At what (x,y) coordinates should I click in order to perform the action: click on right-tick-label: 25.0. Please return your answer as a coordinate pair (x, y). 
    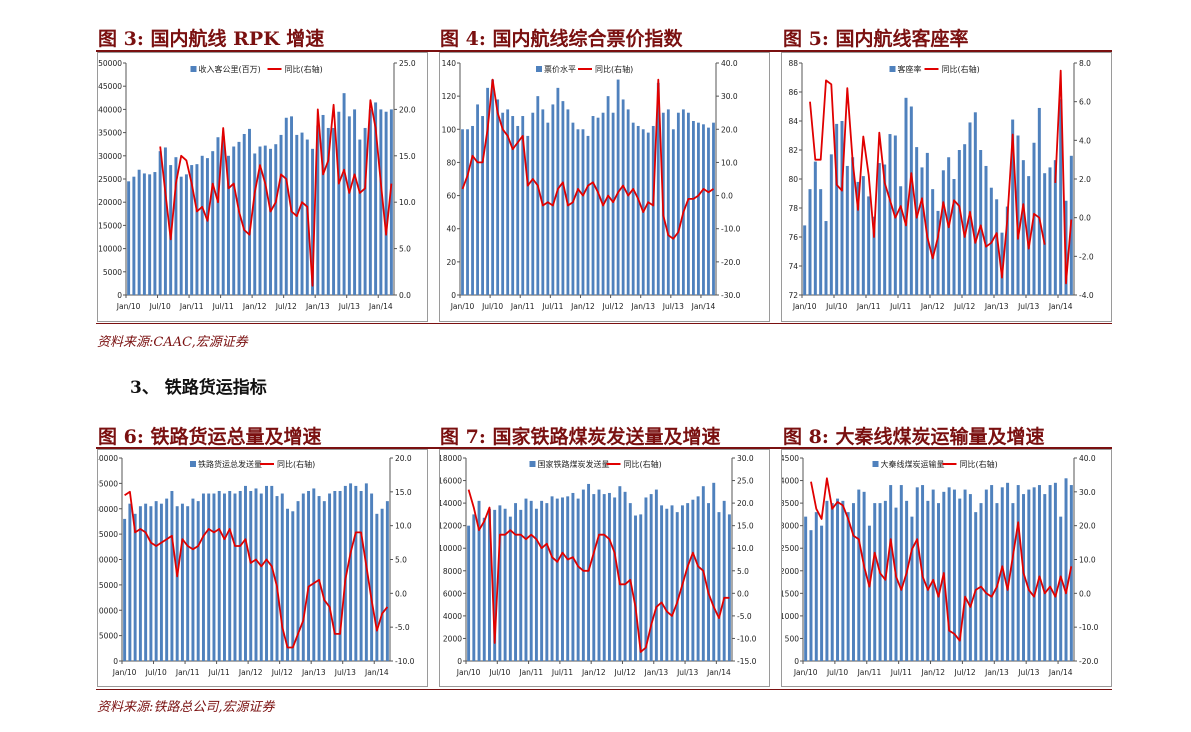
    Looking at the image, I should click on (407, 63).